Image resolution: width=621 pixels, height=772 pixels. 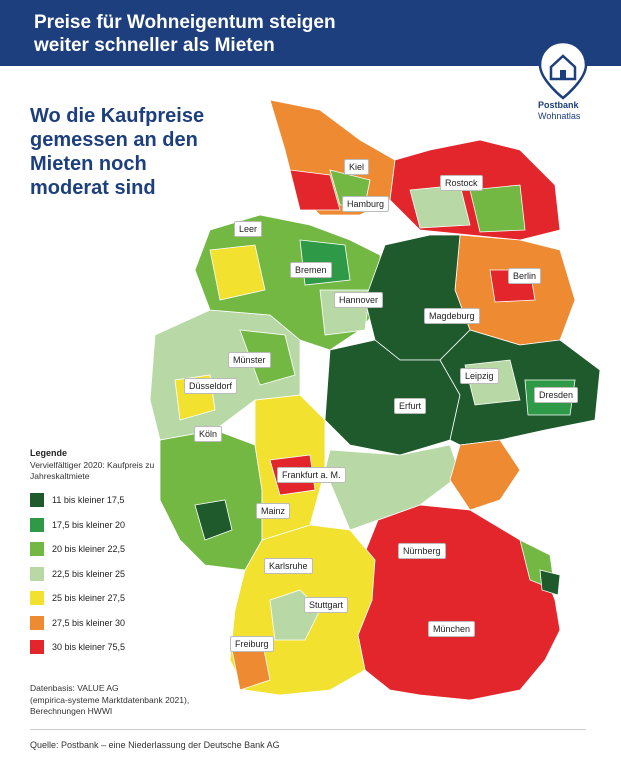 What do you see at coordinates (74, 688) in the screenshot?
I see `datasource-line1: Datenbasis: VALUE AG` at bounding box center [74, 688].